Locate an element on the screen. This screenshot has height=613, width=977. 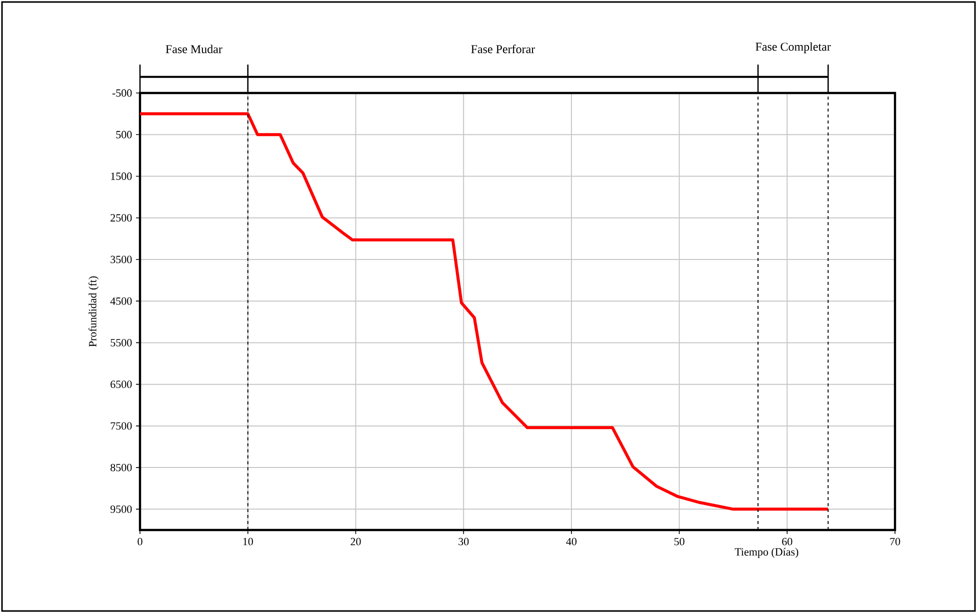
y-tick-label: 9500 is located at coordinates (121, 509).